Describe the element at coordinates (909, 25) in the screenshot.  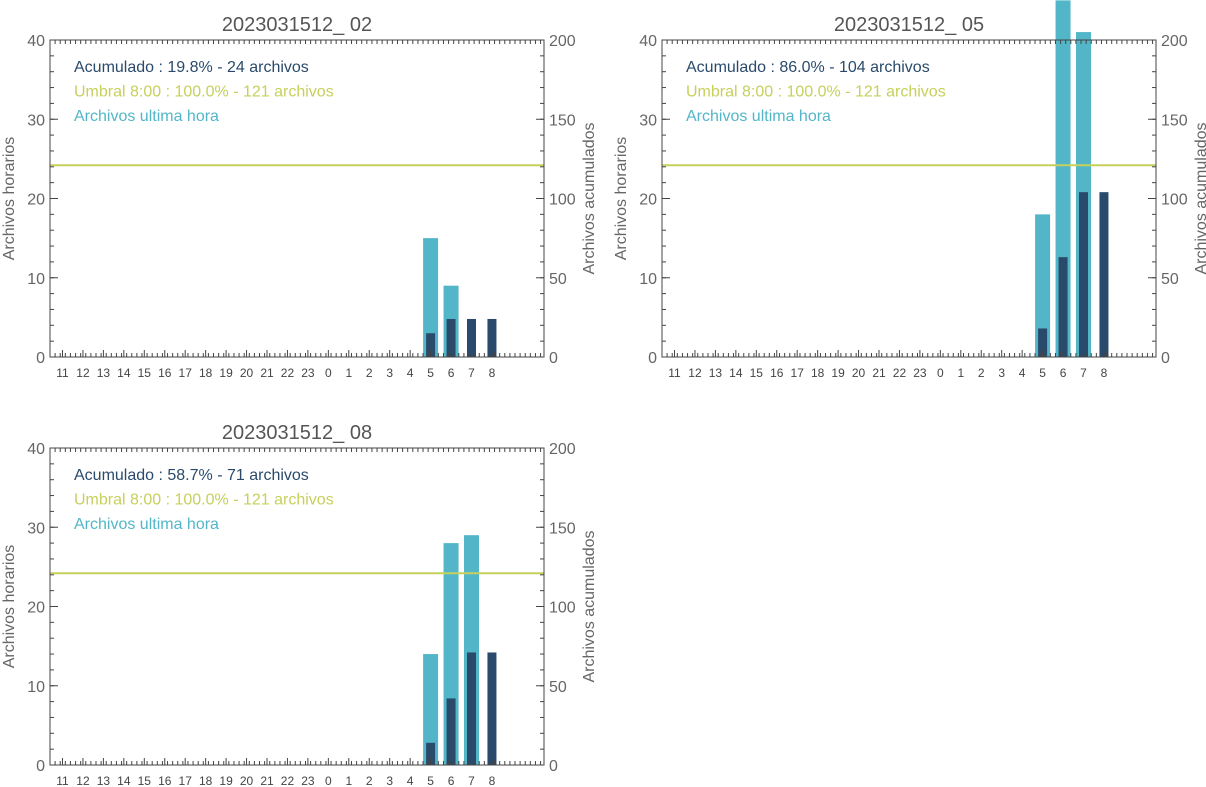
I see `chart-title: 2023031512_ 05` at that location.